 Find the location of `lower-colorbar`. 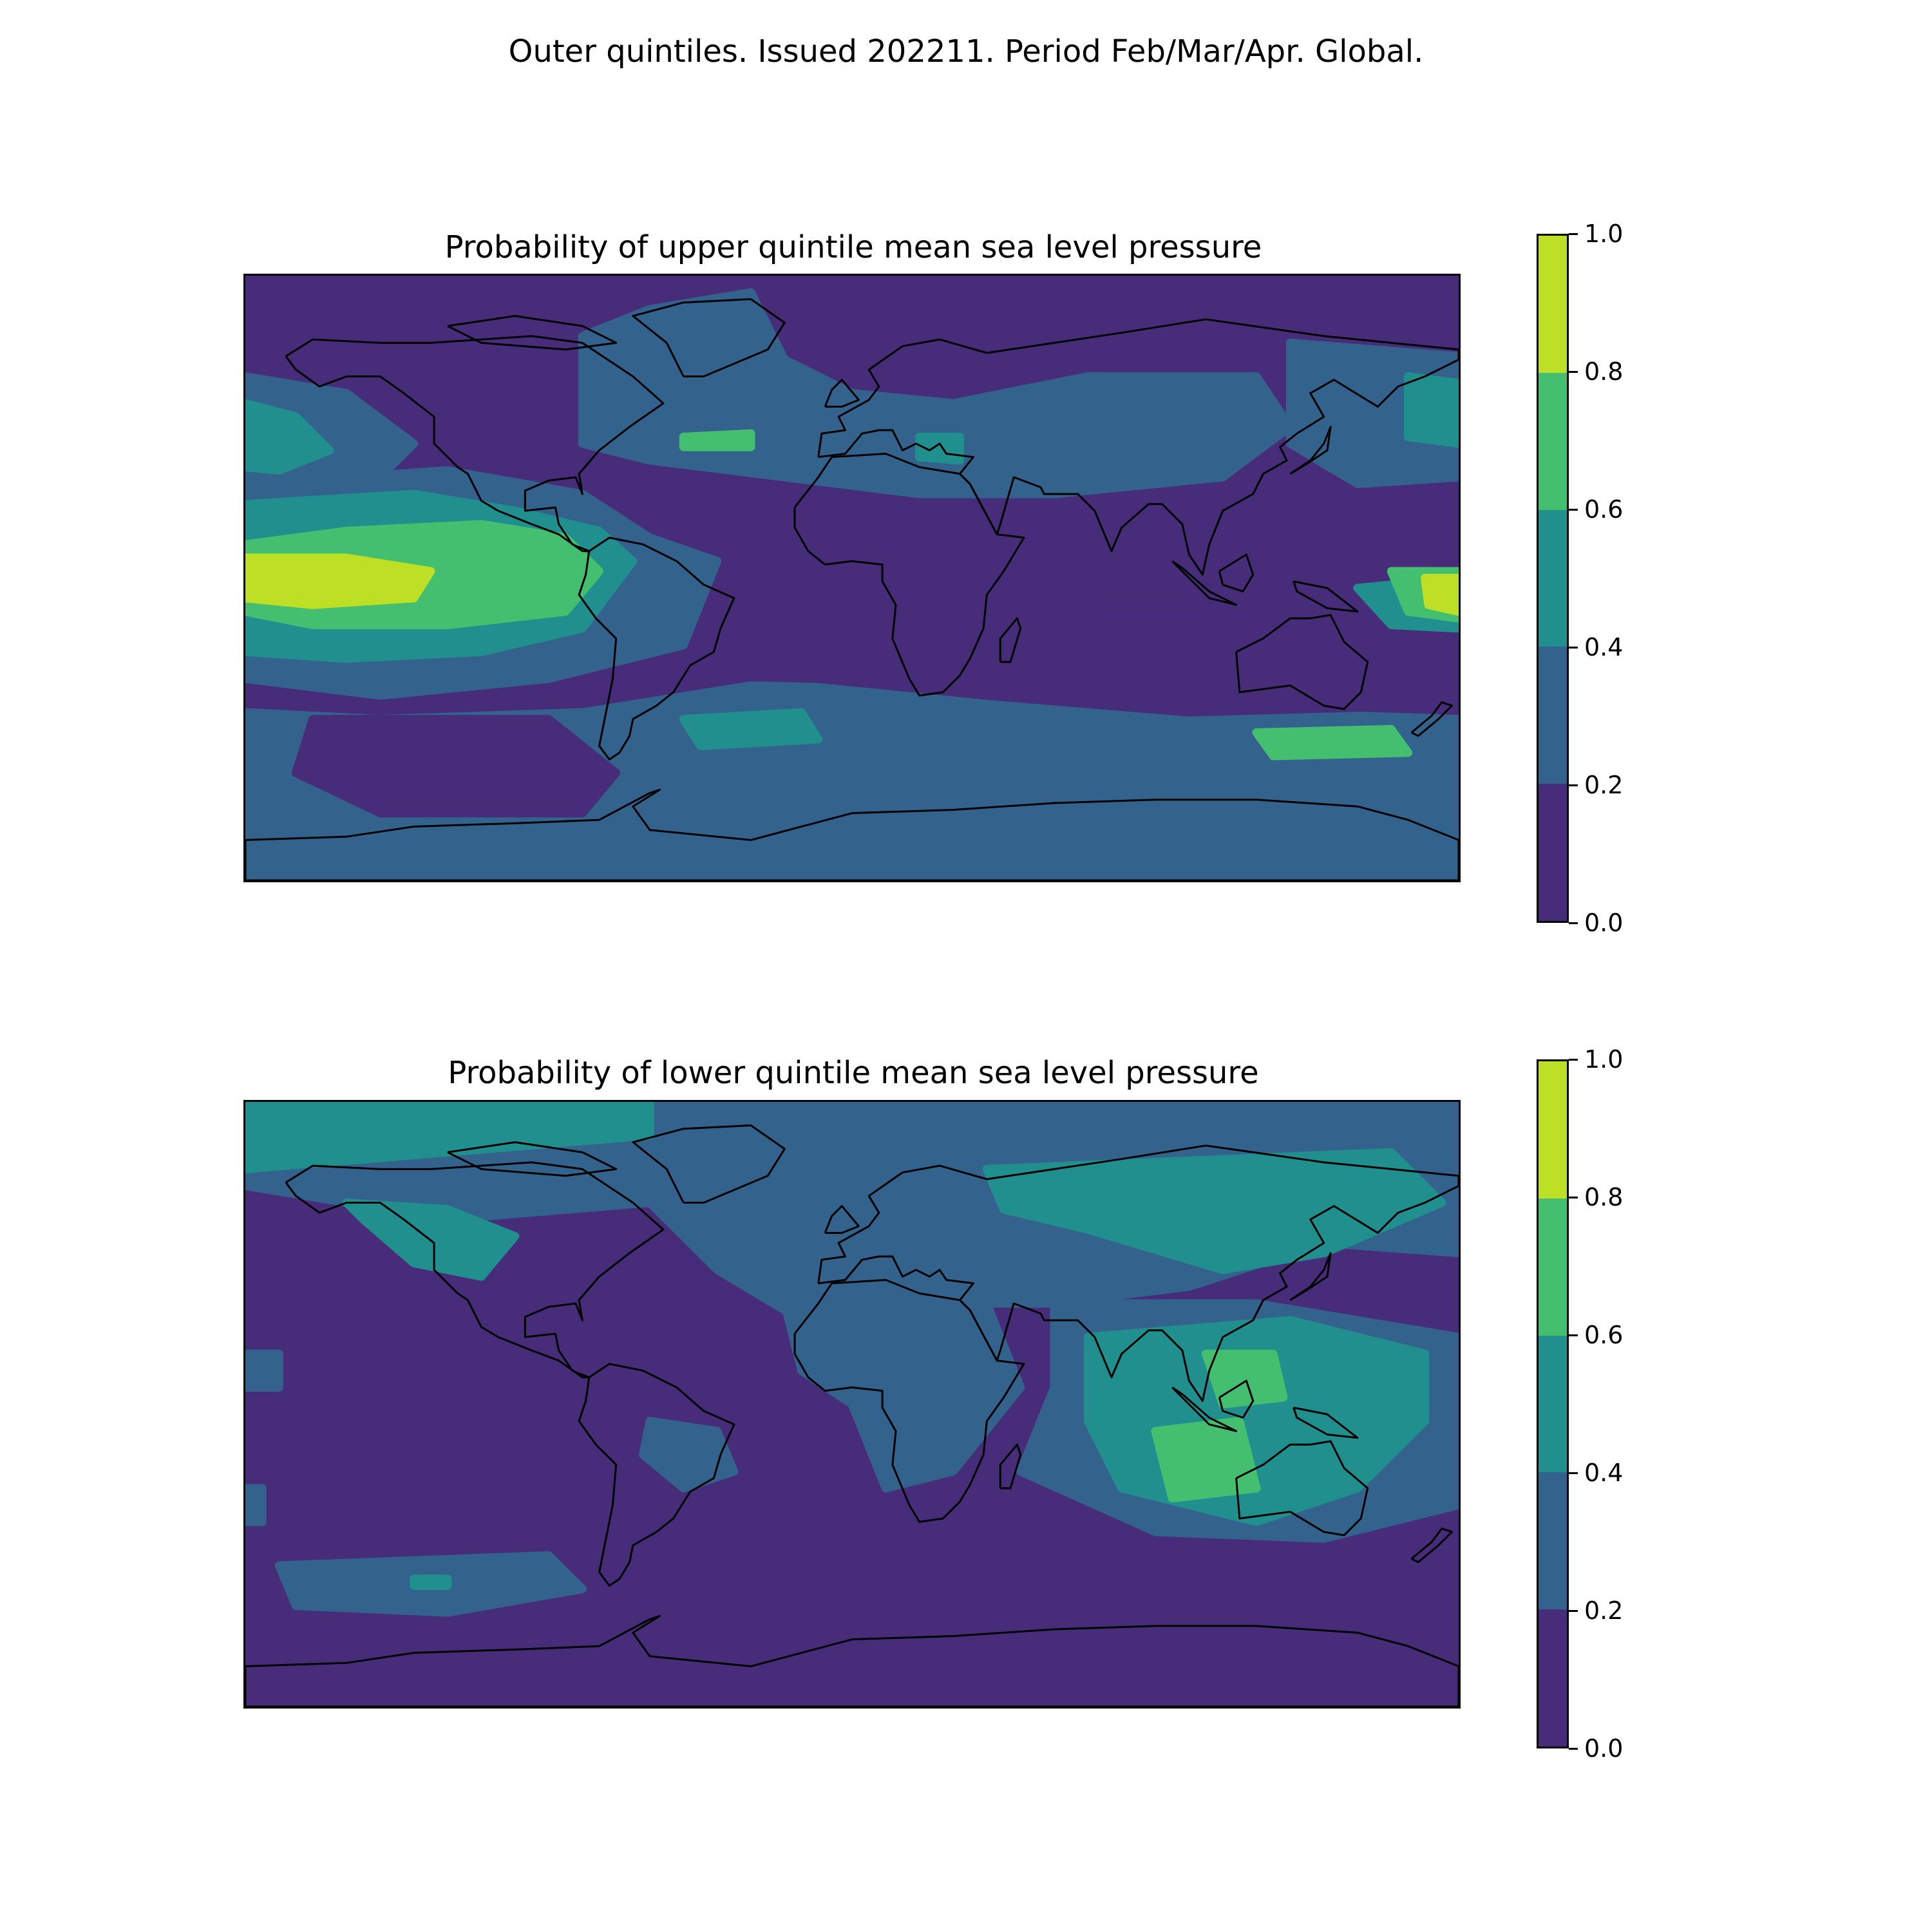

lower-colorbar is located at coordinates (1553, 1403).